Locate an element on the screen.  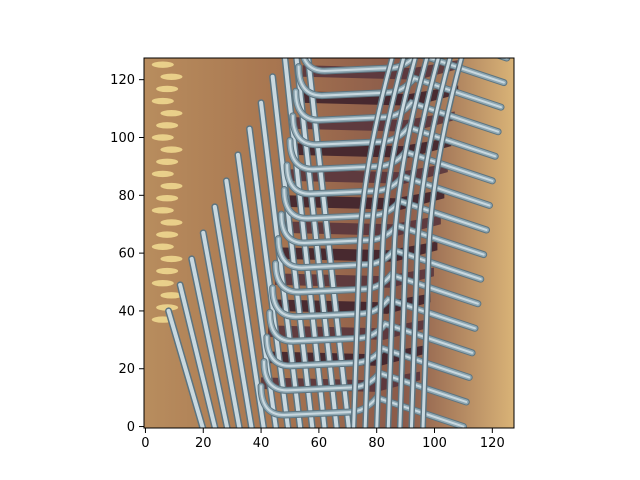
x-tick-label: 20 is located at coordinates (203, 443).